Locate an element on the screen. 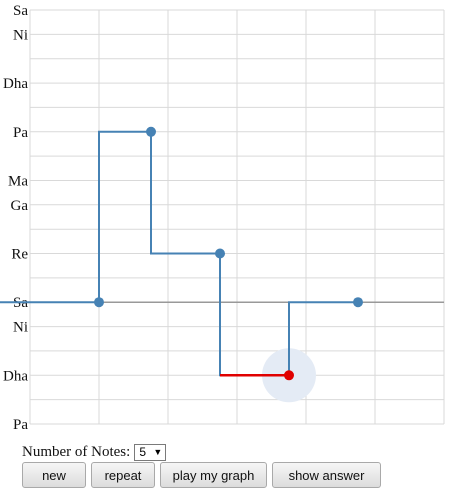 The image size is (451, 496). buttons-row: new repeat play my graph show answer is located at coordinates (232, 476).